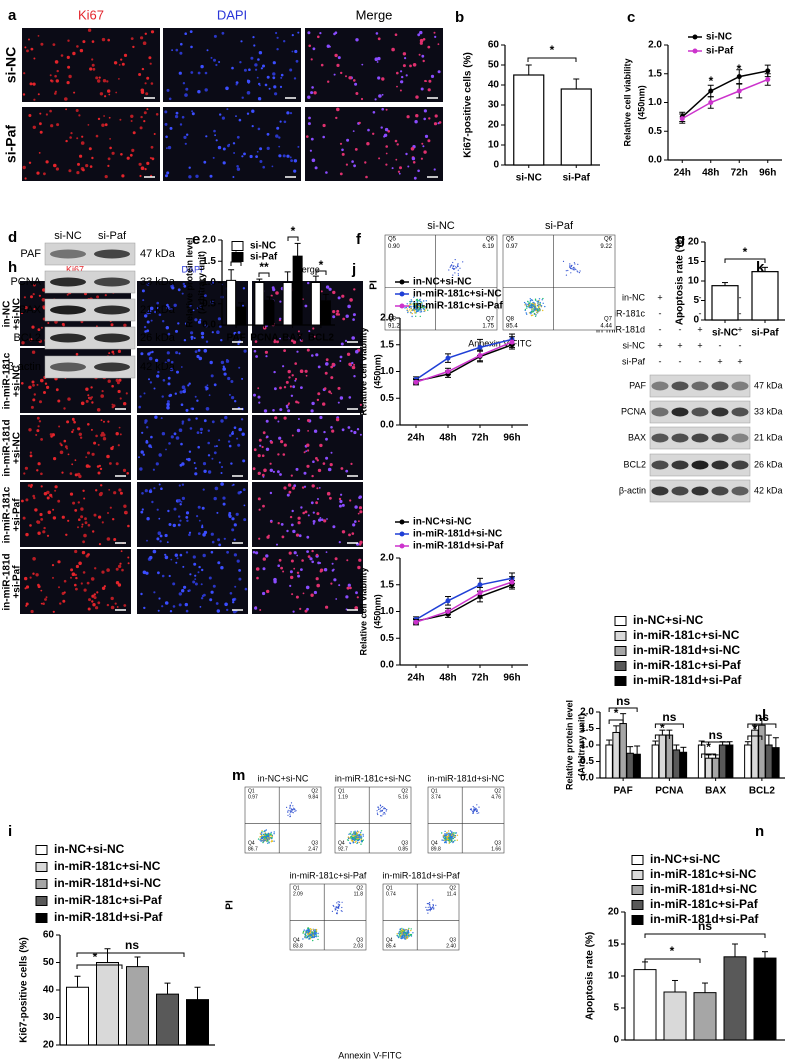 This screenshot has width=792, height=1063. I want to click on point, so click(711, 91).